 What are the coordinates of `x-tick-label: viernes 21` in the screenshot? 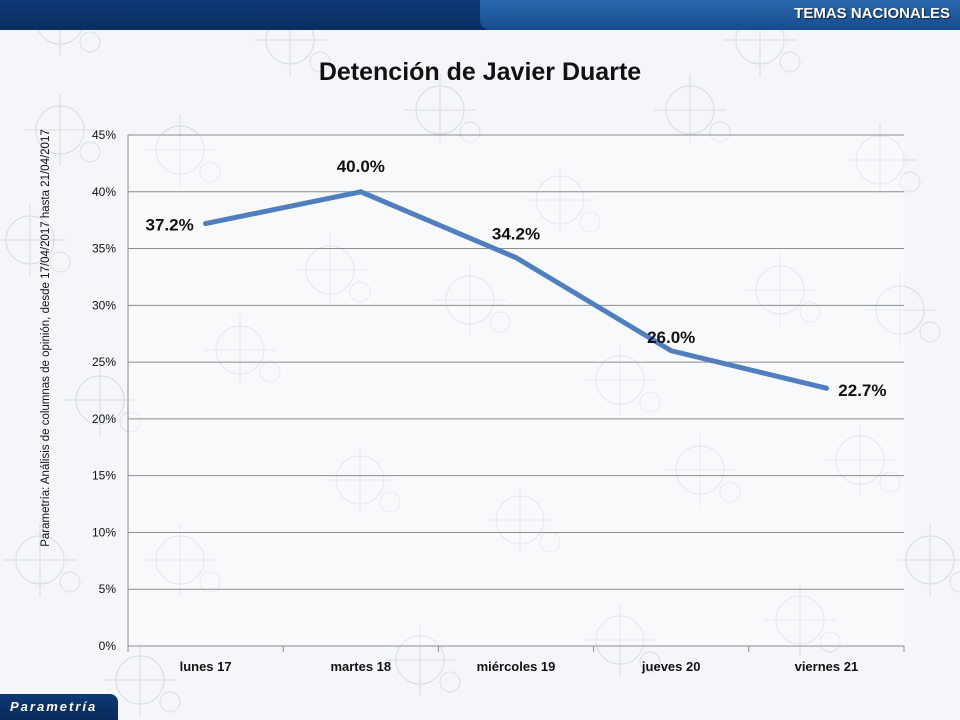 It's located at (827, 666).